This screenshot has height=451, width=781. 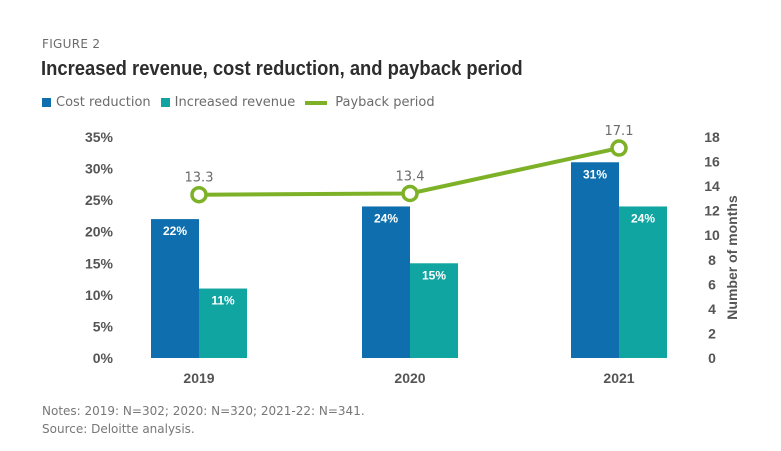 What do you see at coordinates (619, 131) in the screenshot?
I see `payback-period-value-label: 17.1` at bounding box center [619, 131].